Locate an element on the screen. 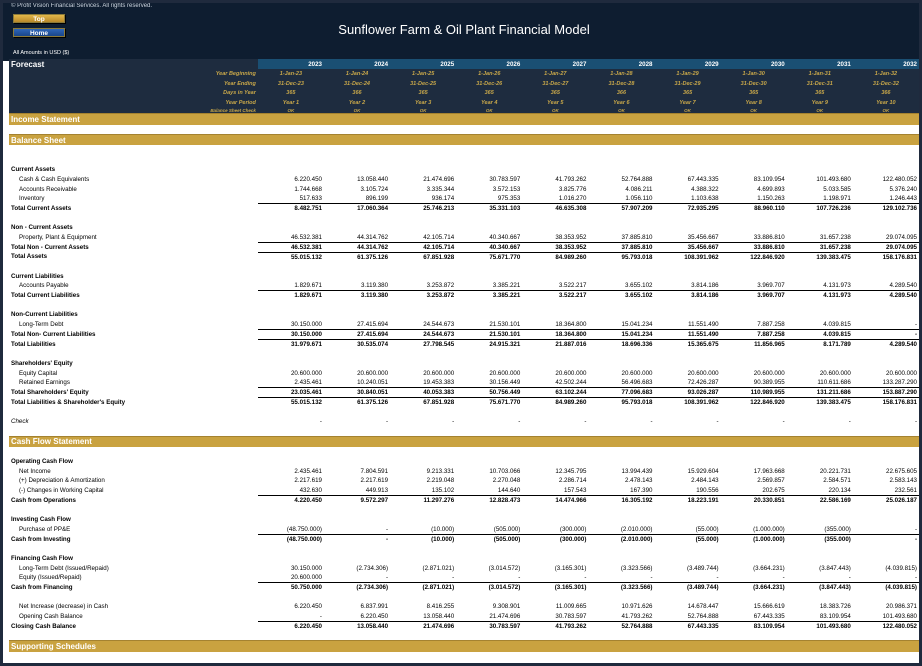 The width and height of the screenshot is (922, 666). value-cell: 30.783.597 is located at coordinates (505, 179).